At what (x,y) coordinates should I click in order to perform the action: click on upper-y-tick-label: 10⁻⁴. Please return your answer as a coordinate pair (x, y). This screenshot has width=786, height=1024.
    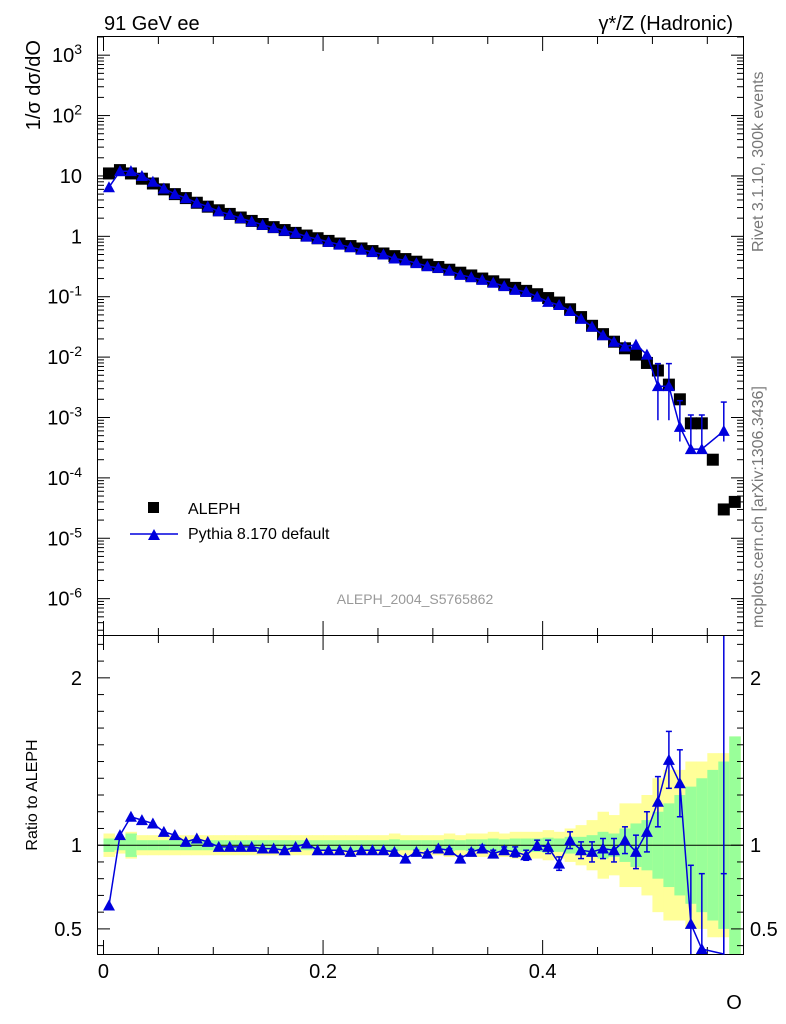
    Looking at the image, I should click on (64, 477).